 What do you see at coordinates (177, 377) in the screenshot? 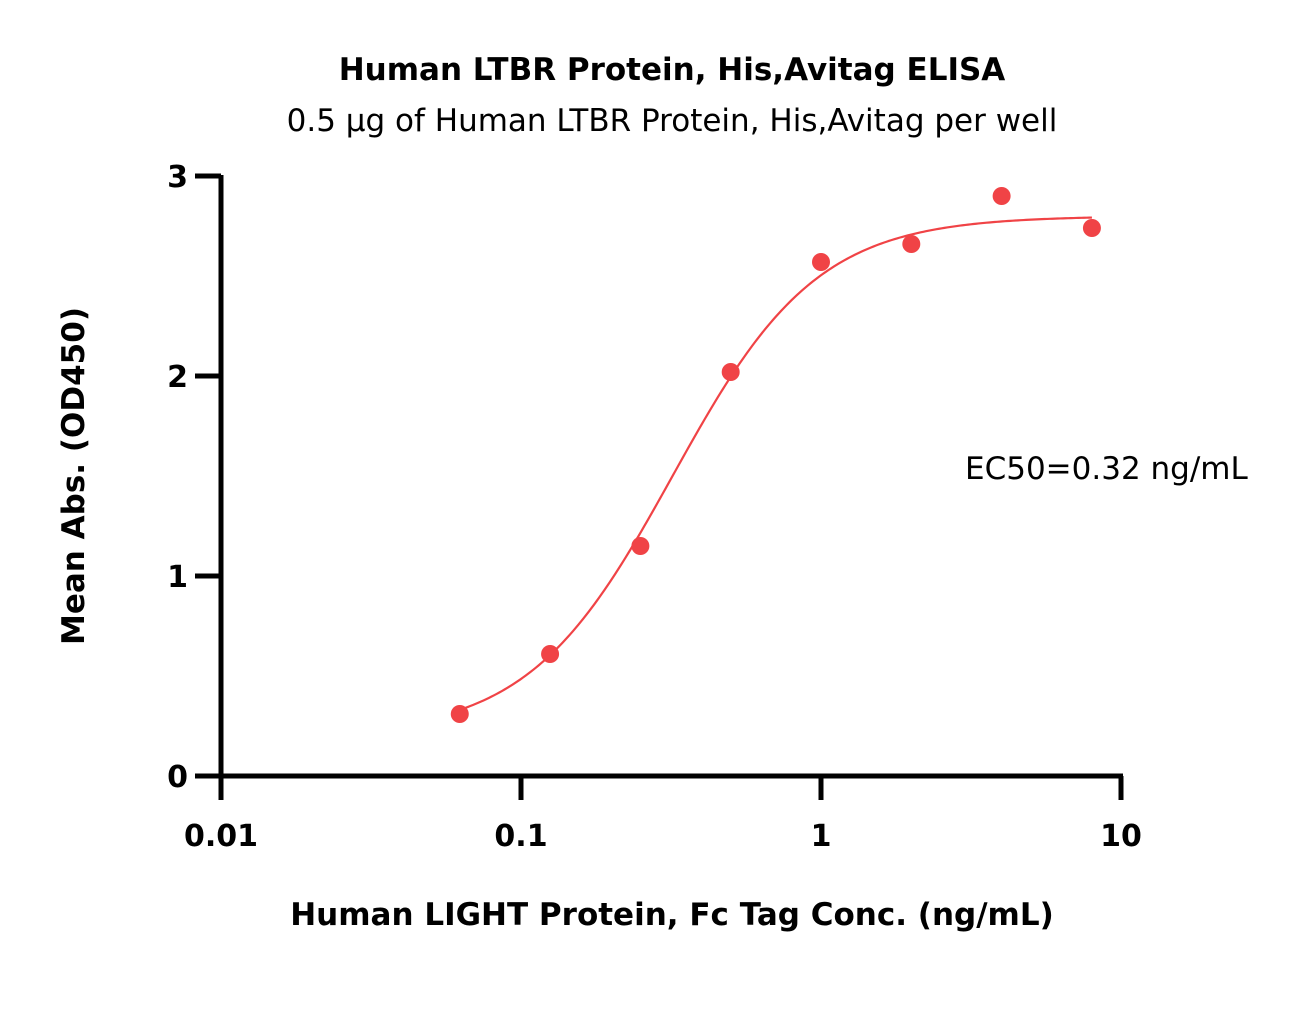
I see `y-tick-label: 2` at bounding box center [177, 377].